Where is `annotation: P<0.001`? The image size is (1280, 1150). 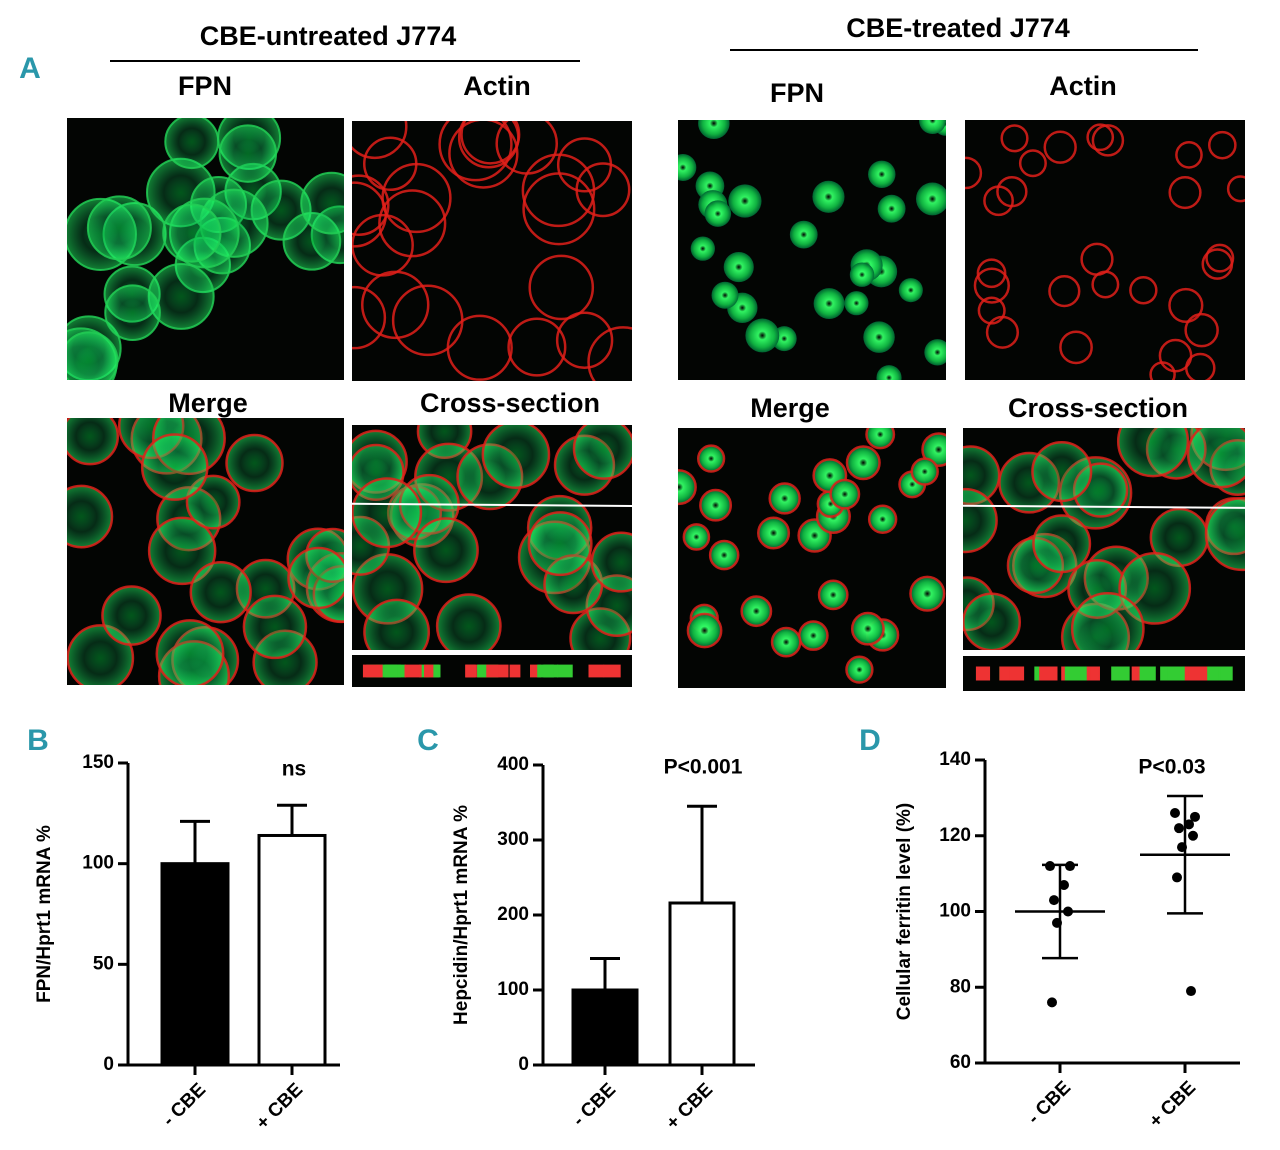
annotation: P<0.001 is located at coordinates (703, 767).